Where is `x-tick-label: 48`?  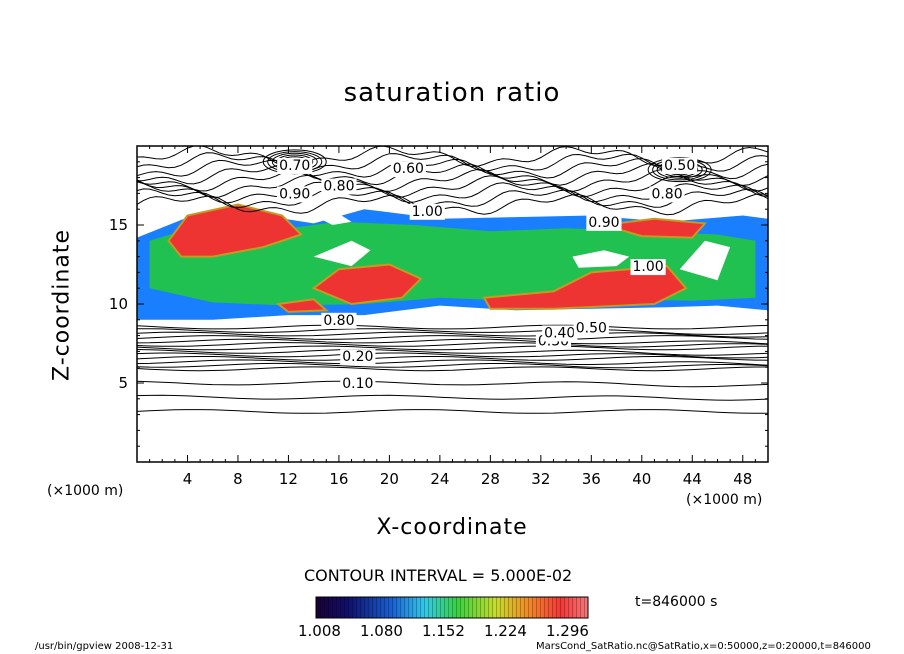 x-tick-label: 48 is located at coordinates (742, 479).